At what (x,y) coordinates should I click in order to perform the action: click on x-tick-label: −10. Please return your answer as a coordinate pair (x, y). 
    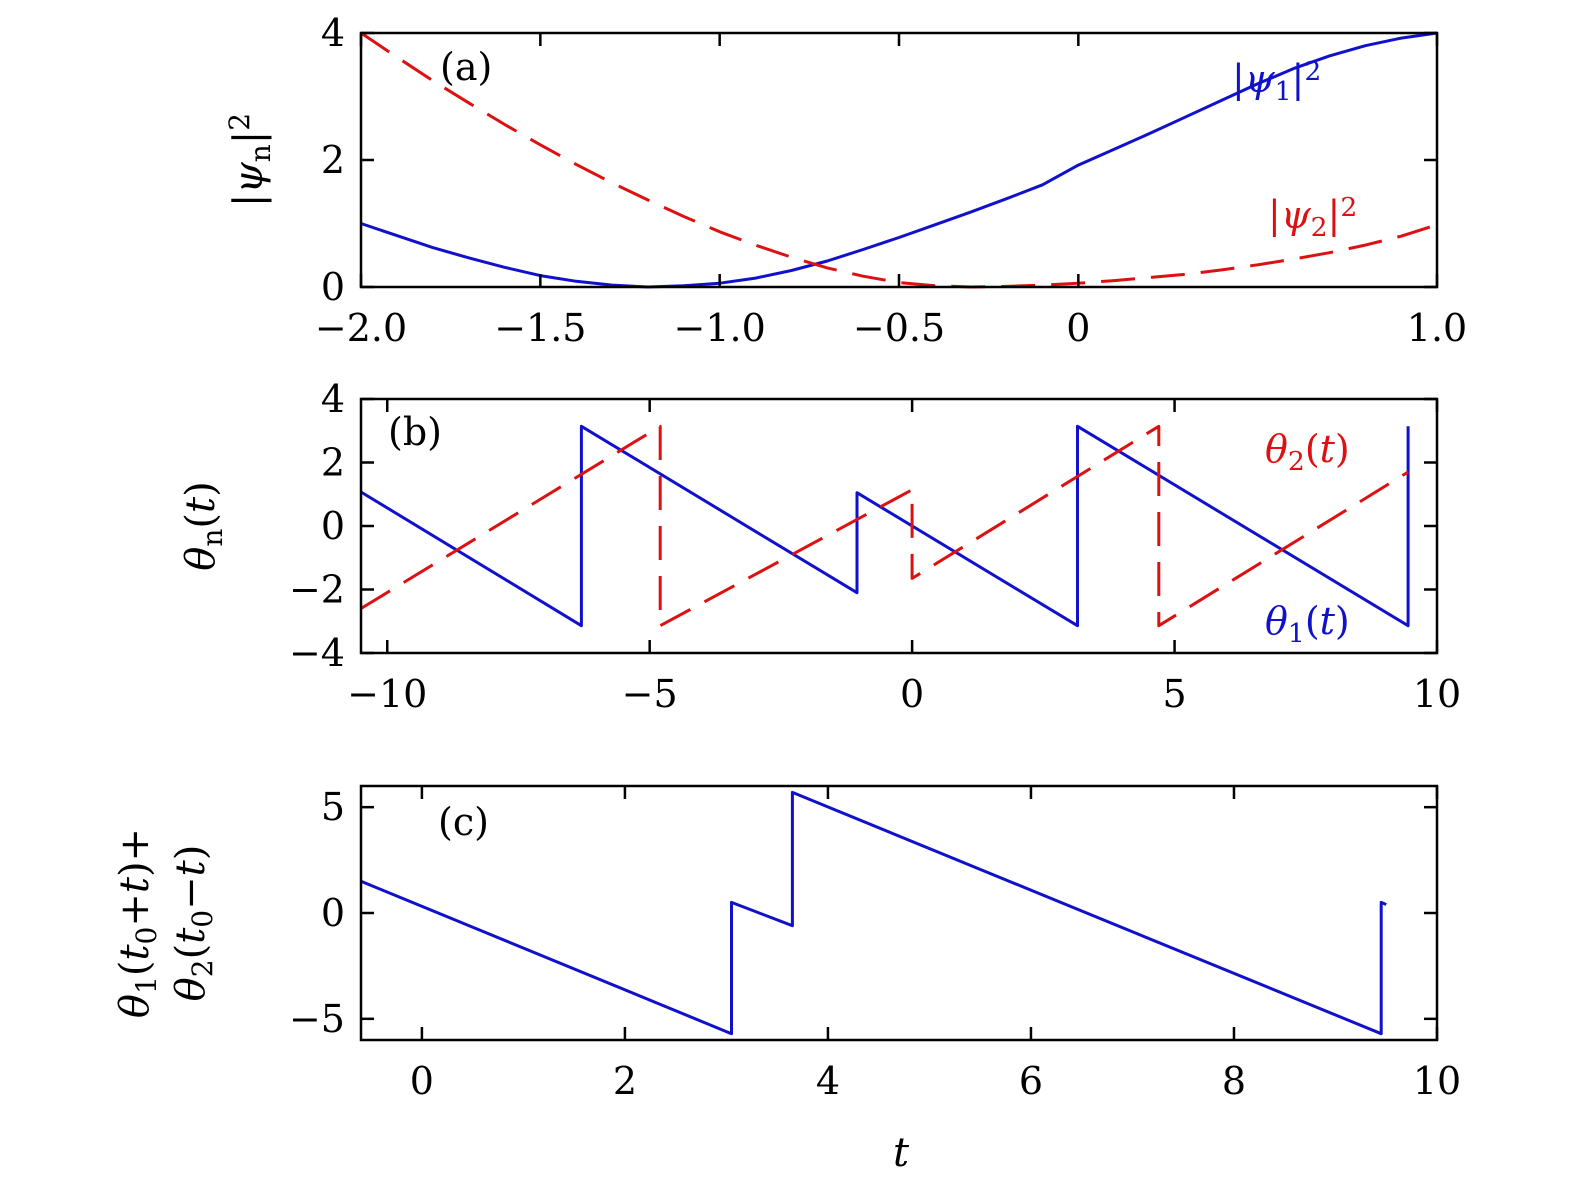
    Looking at the image, I should click on (387, 694).